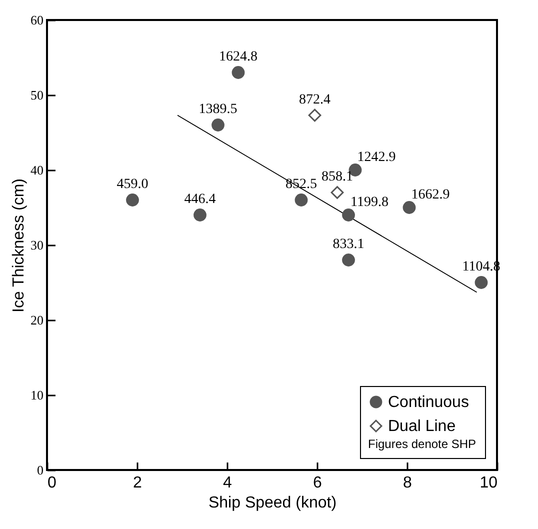  I want to click on legend-label: Dual Line, so click(422, 426).